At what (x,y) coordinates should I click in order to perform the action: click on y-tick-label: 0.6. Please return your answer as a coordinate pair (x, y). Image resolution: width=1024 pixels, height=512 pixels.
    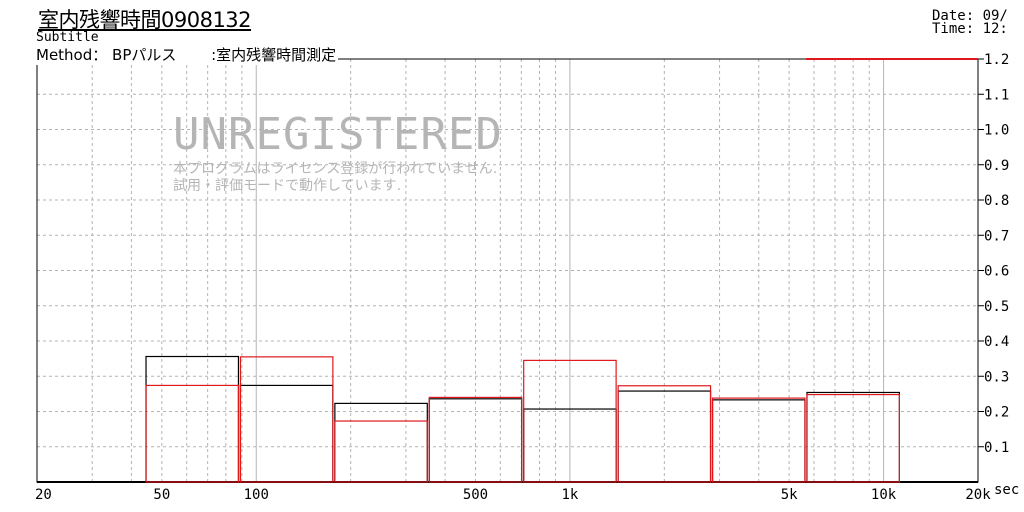
    Looking at the image, I should click on (996, 272).